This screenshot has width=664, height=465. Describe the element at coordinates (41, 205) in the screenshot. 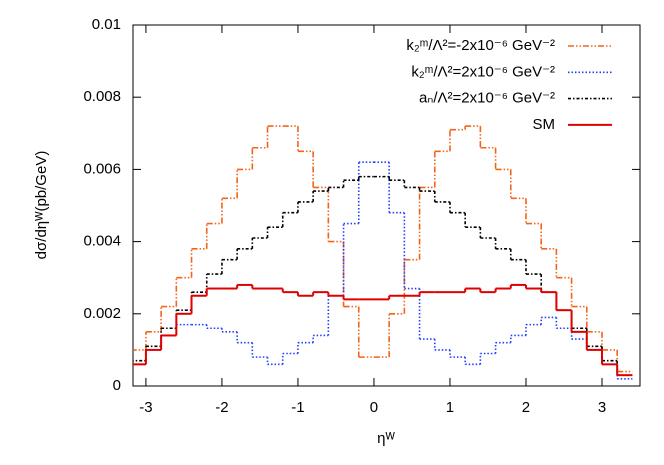

I see `y-axis-label: dσ/dηᵂ(pb/GeV)` at that location.